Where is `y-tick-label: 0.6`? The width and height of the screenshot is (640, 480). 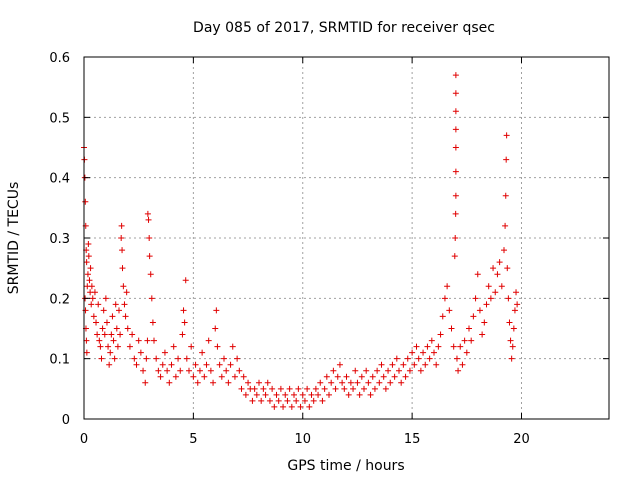 y-tick-label: 0.6 is located at coordinates (59, 58).